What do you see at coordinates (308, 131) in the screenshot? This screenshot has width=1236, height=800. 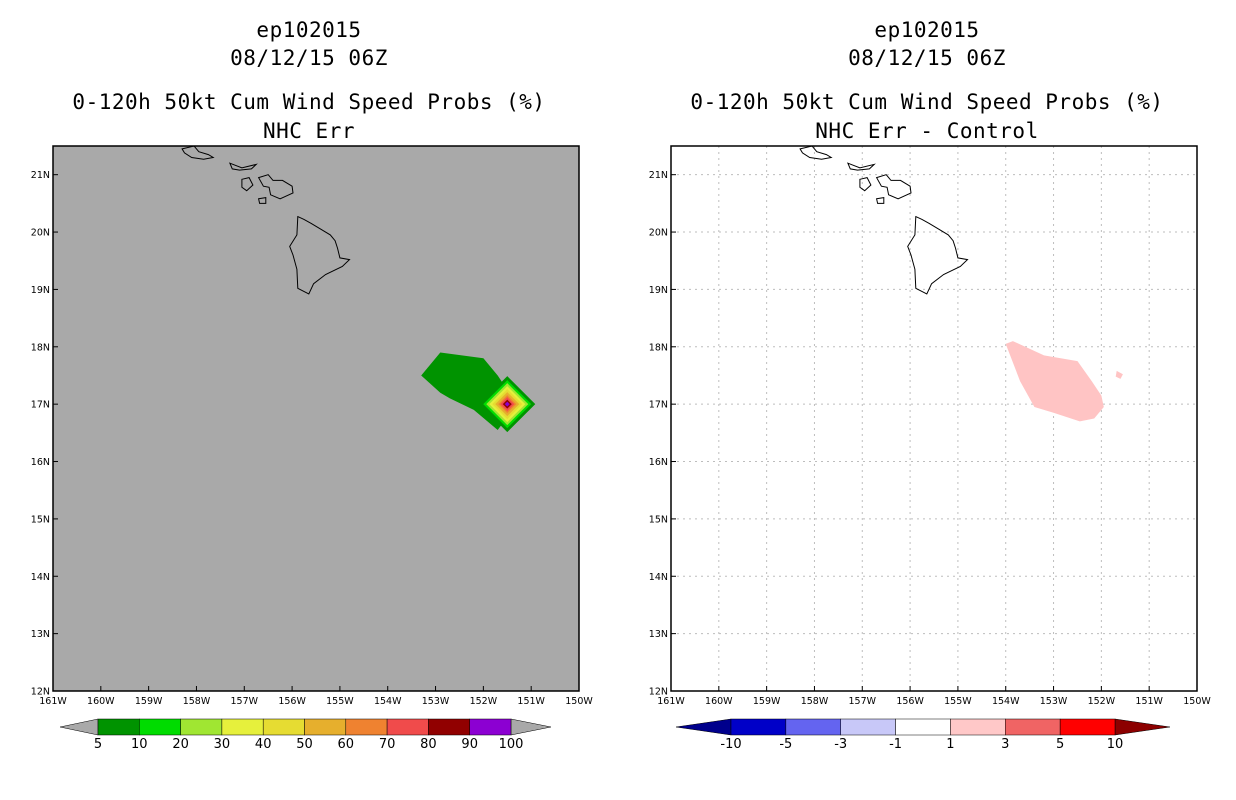 I see `chart-subtitle: NHC Err` at bounding box center [308, 131].